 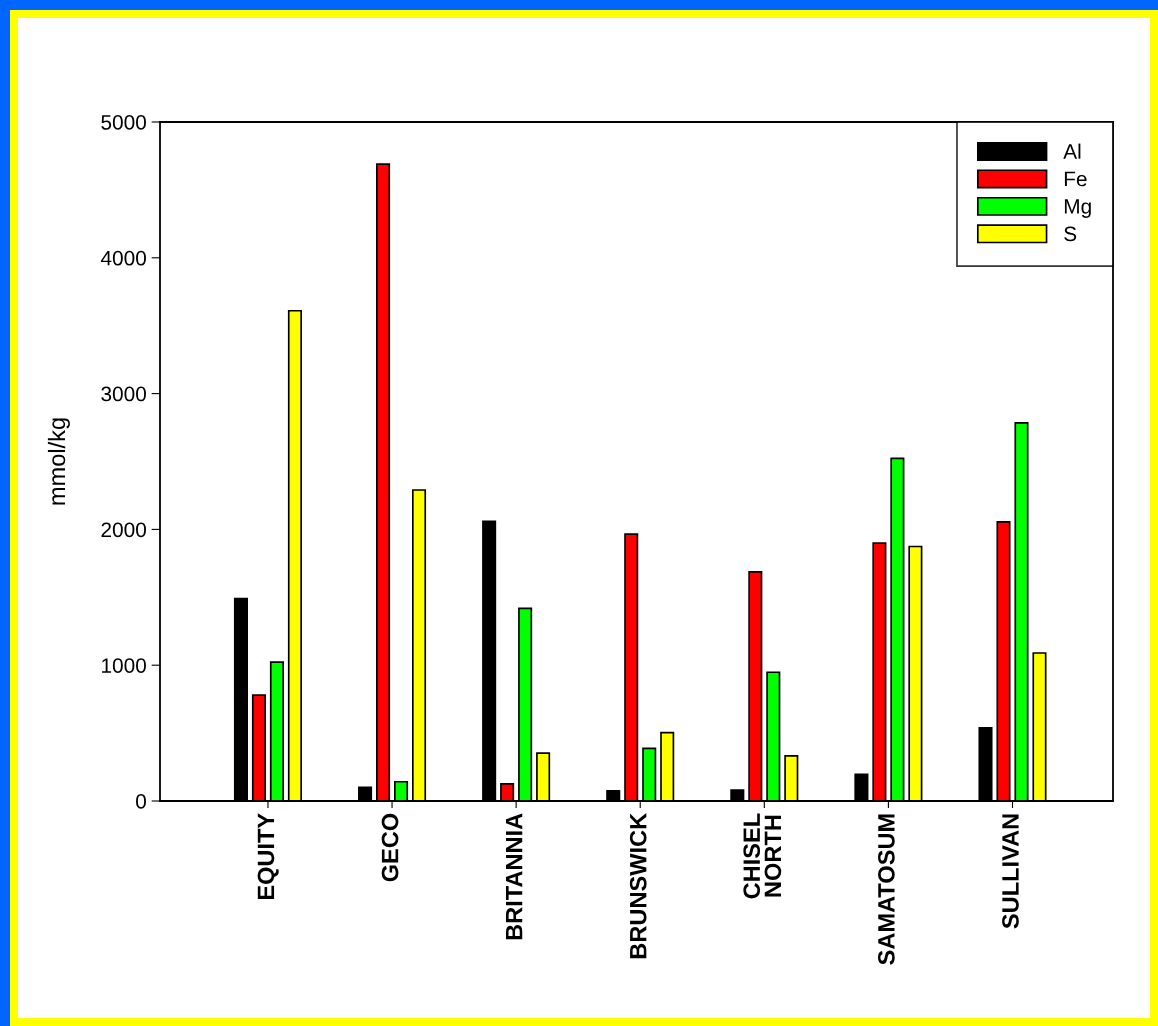 I want to click on legend-label: Al, so click(x=1072, y=151).